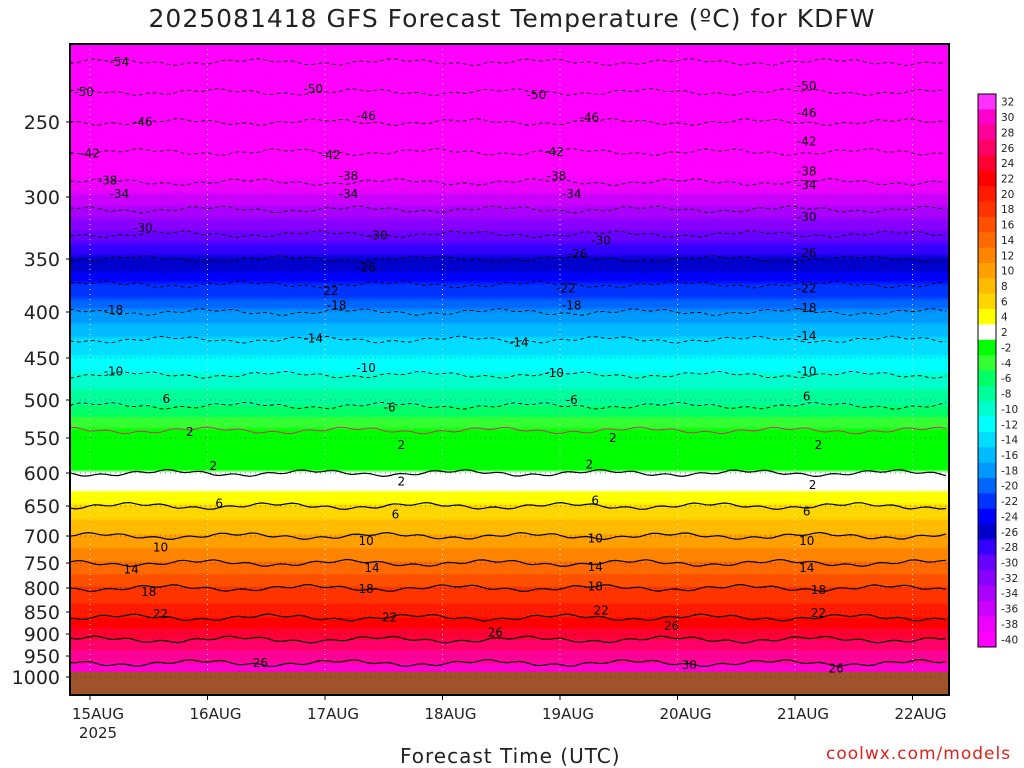 This screenshot has width=1024, height=768. I want to click on colorbar-label: 26, so click(1008, 149).